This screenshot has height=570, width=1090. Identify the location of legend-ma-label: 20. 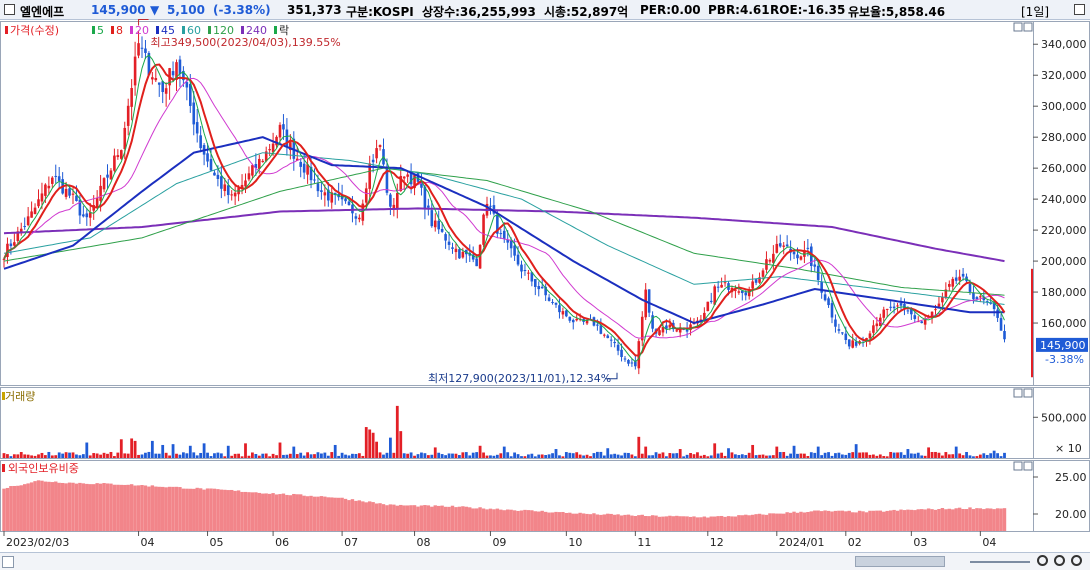
(142, 30).